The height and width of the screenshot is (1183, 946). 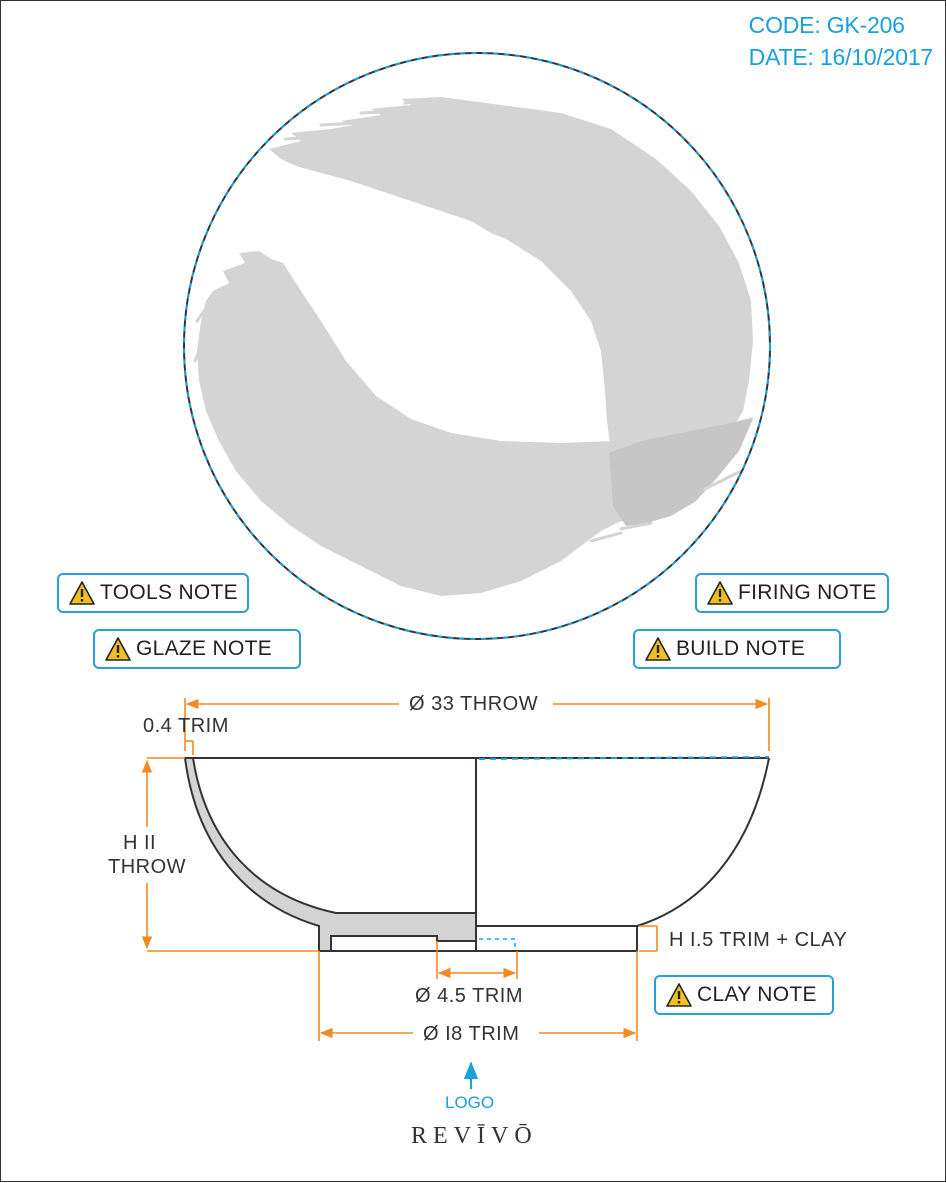 What do you see at coordinates (140, 843) in the screenshot?
I see `height-throw-label-1: H II` at bounding box center [140, 843].